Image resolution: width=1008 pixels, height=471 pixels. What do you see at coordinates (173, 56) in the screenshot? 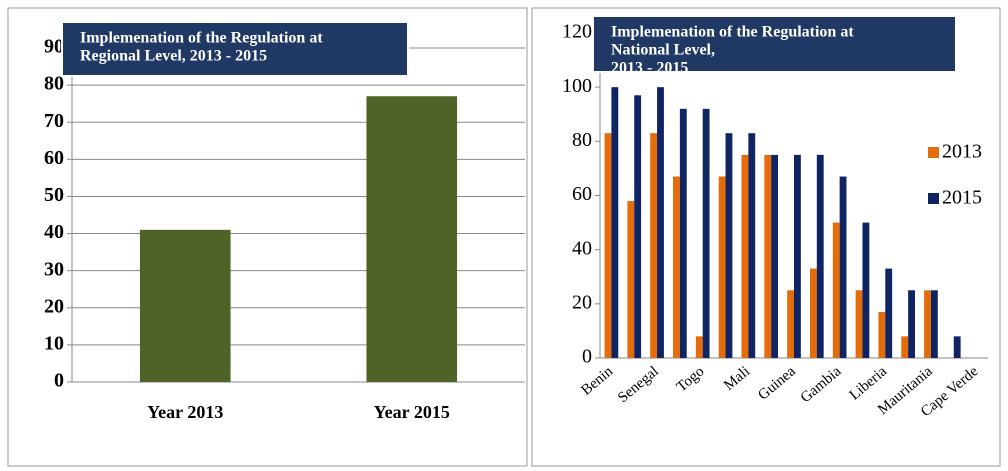
I see `chart-title: Regional Level, 2013 - 2015` at bounding box center [173, 56].